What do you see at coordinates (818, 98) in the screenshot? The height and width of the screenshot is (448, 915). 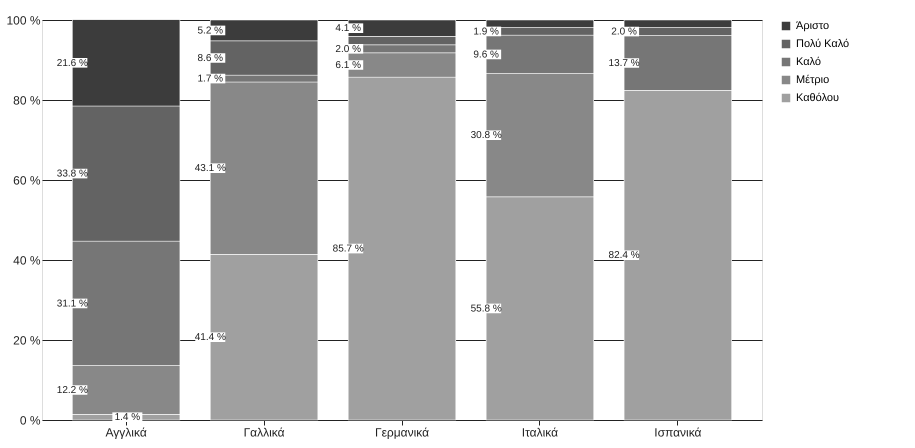 I see `legend-label: Καθόλου` at bounding box center [818, 98].